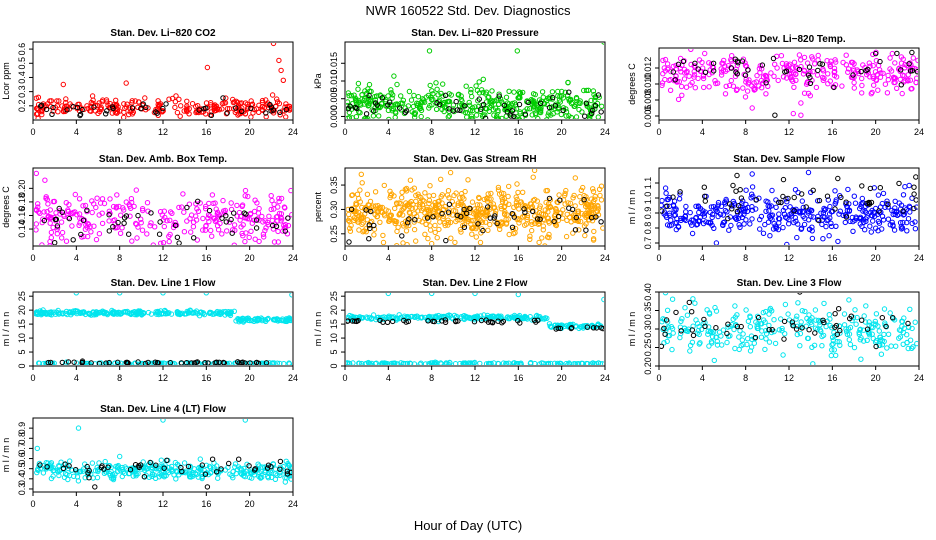 The image size is (936, 540). What do you see at coordinates (919, 258) in the screenshot?
I see `x-tick-label: 24` at bounding box center [919, 258].